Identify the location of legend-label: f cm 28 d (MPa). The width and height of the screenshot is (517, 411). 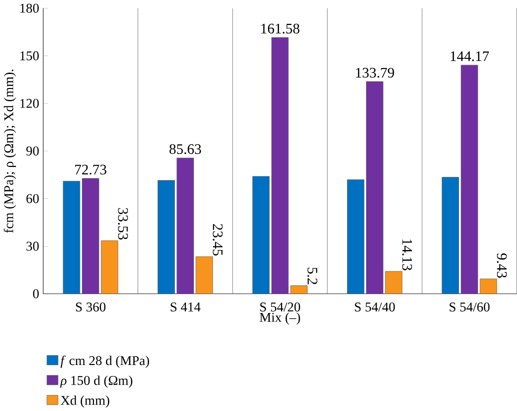
(105, 362).